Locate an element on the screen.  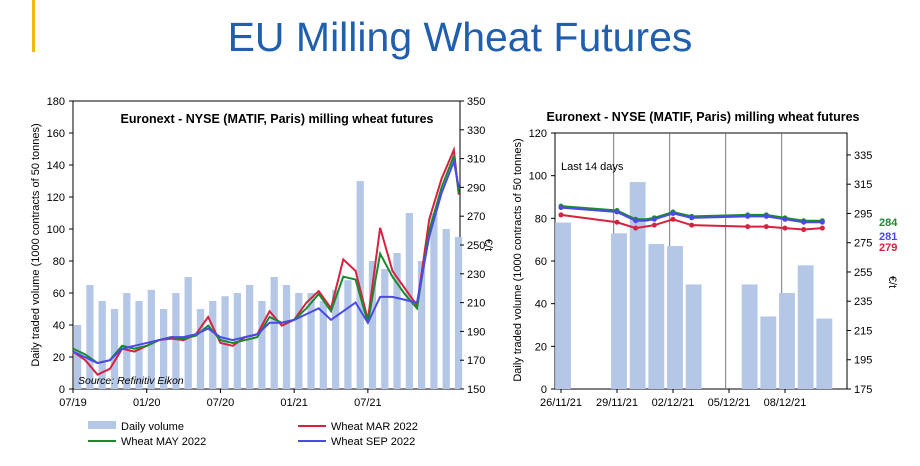
legend-swatch-daily-volume is located at coordinates (102, 425).